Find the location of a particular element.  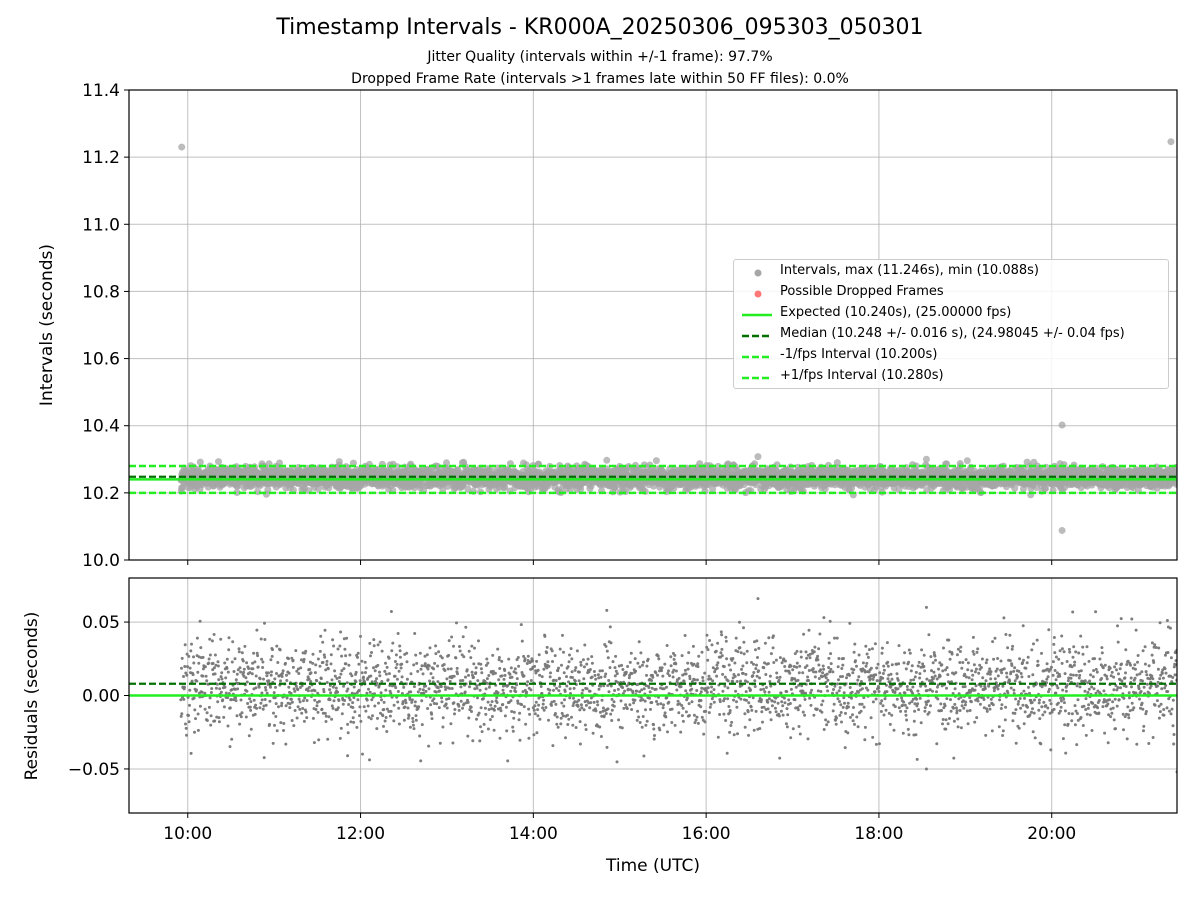

outlier-point is located at coordinates (926, 459).